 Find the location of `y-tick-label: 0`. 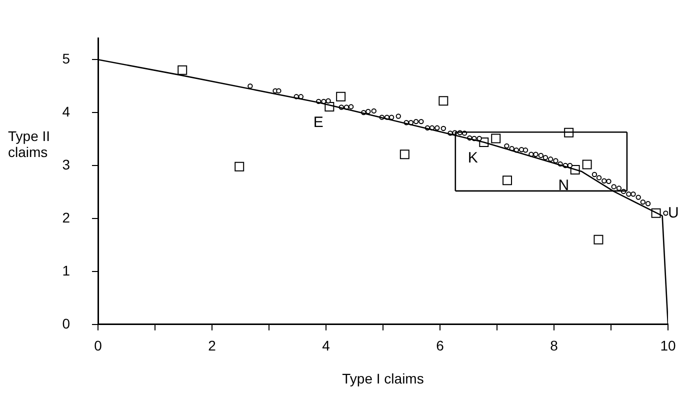

y-tick-label: 0 is located at coordinates (66, 323).